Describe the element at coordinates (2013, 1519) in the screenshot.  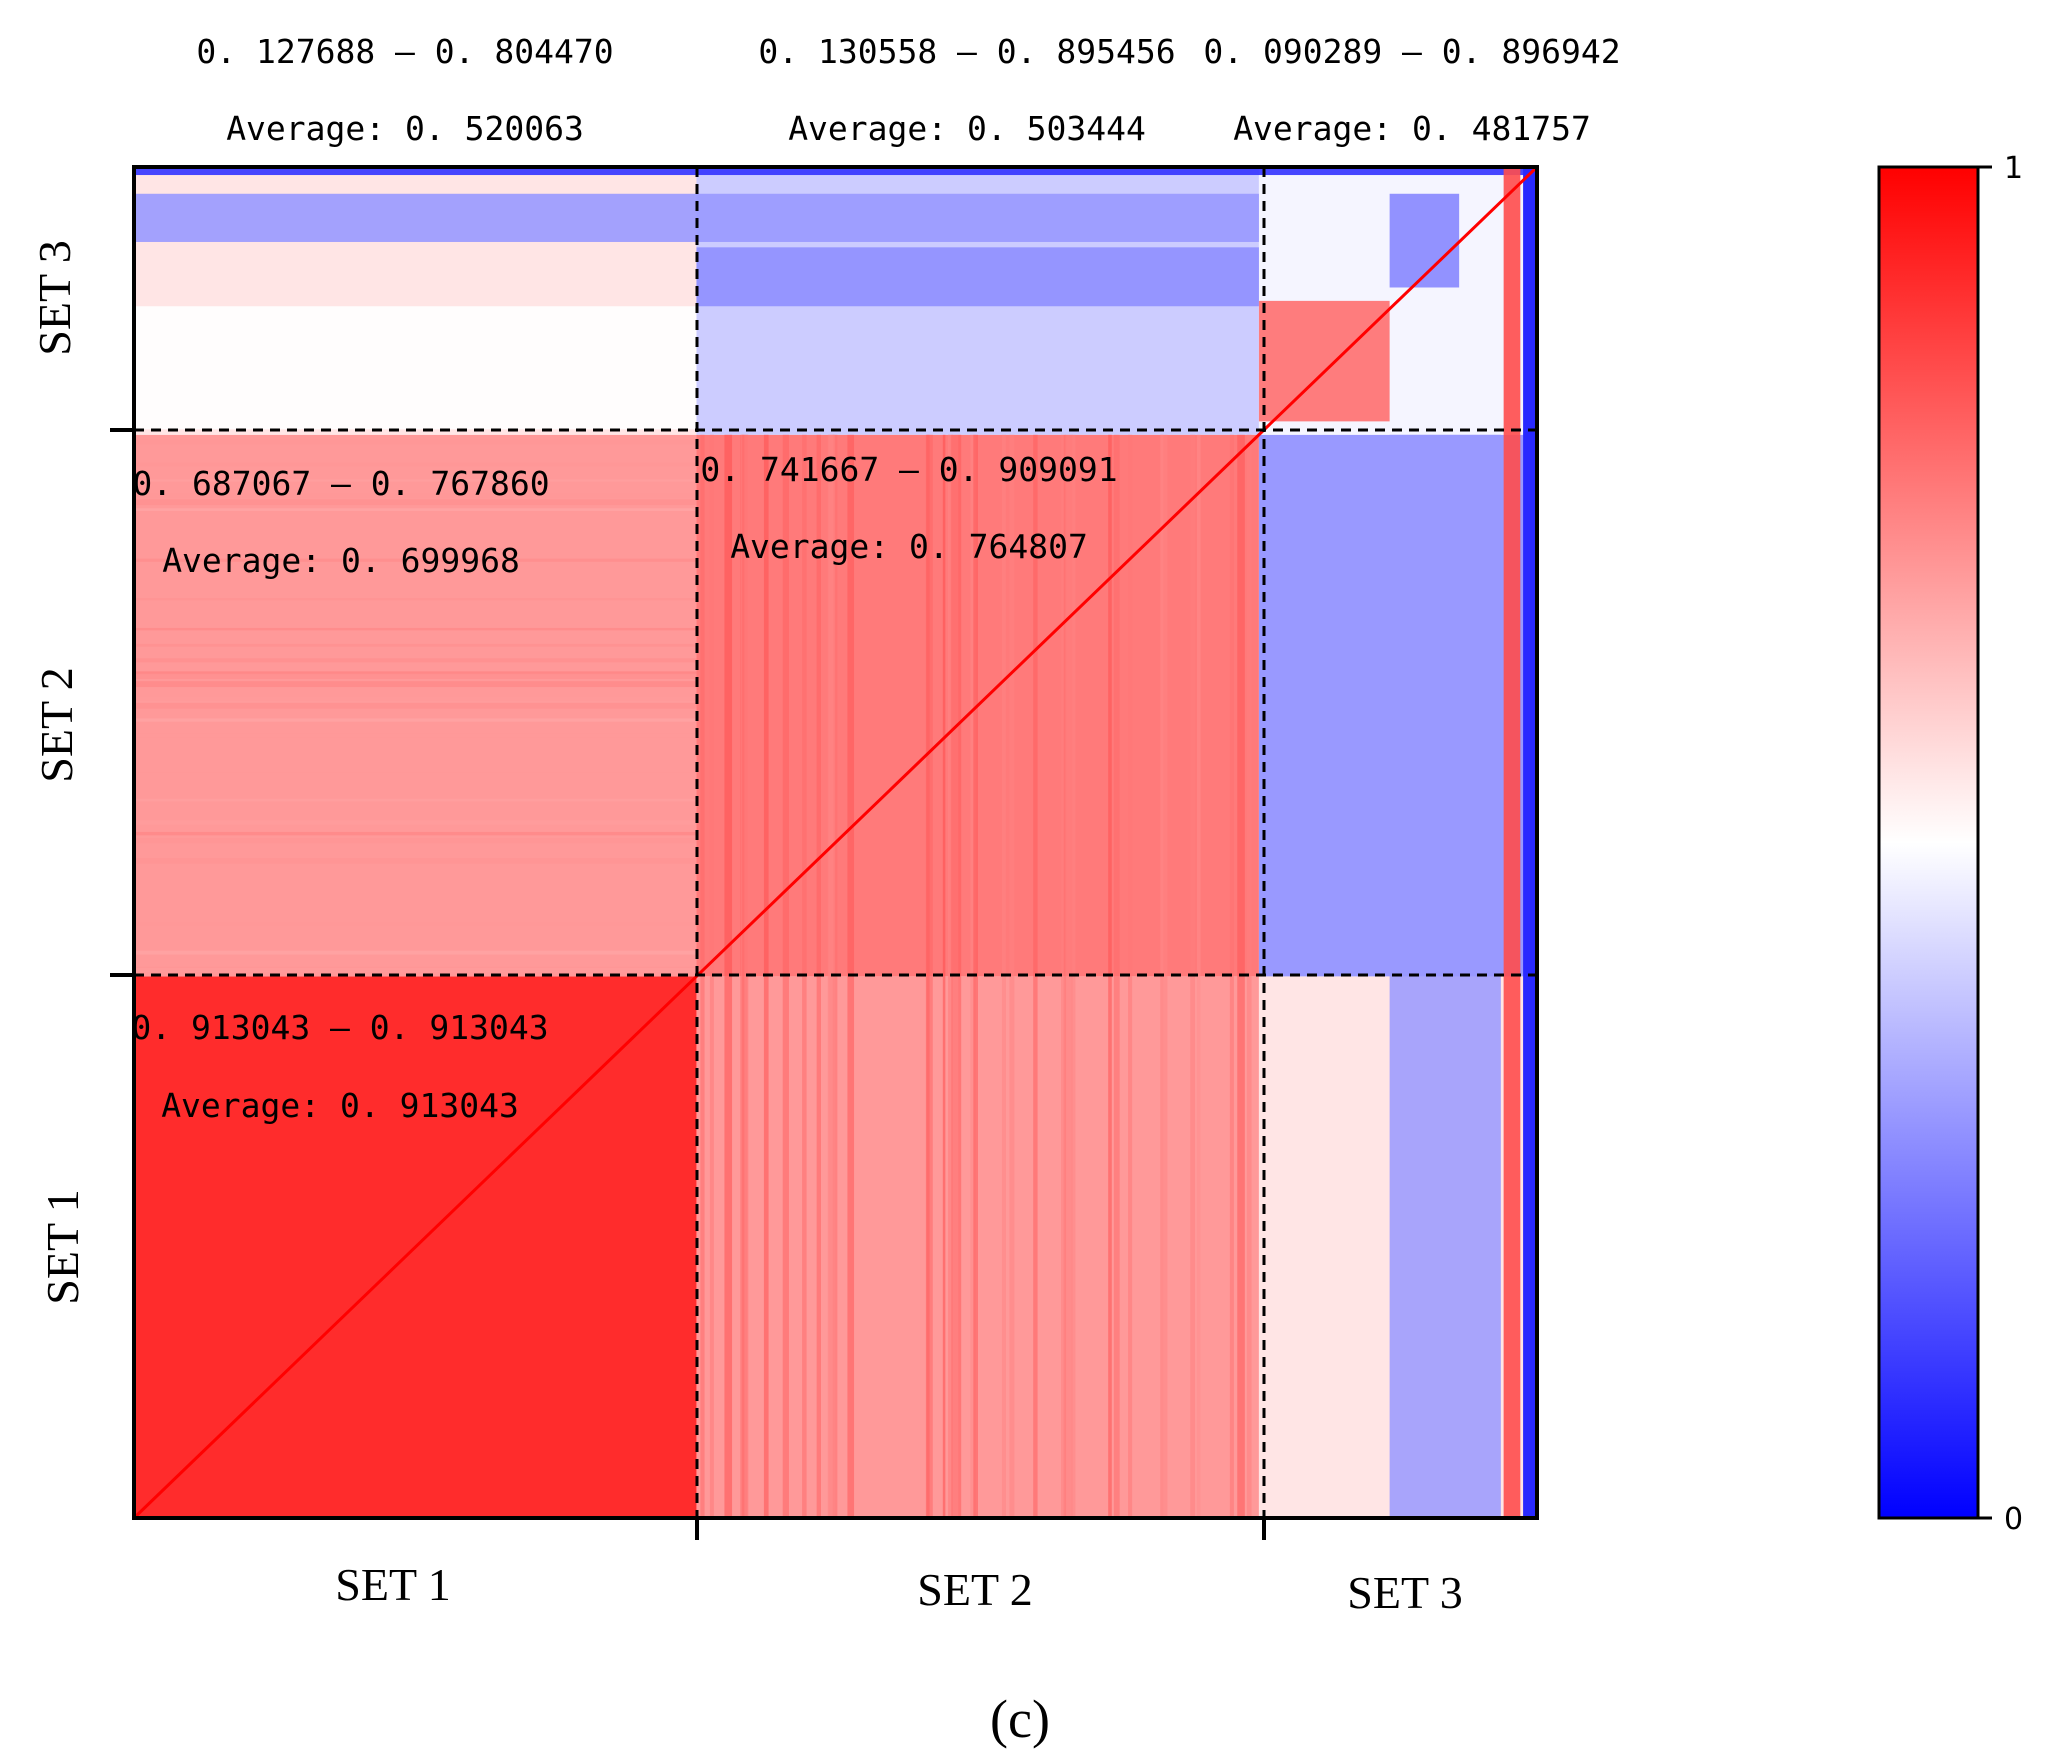
I see `colorbar-label-min: 0` at that location.